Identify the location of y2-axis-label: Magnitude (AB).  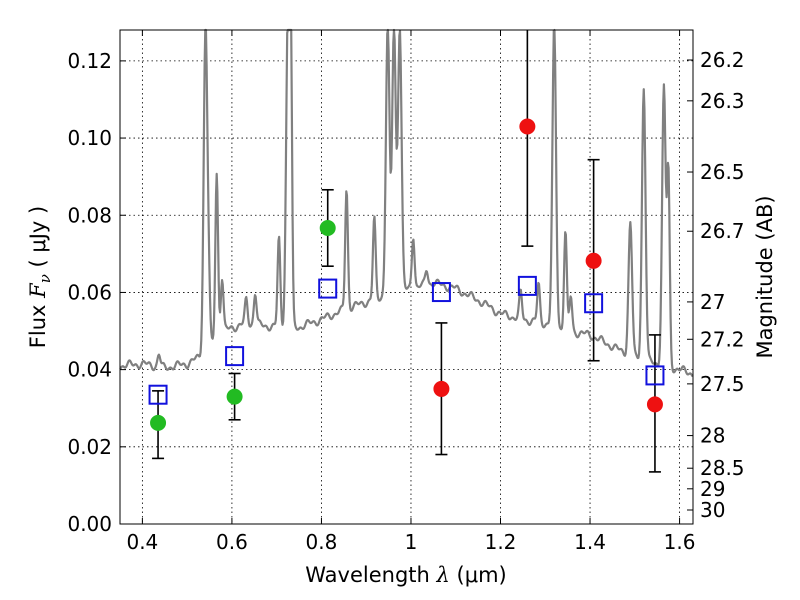
(765, 276).